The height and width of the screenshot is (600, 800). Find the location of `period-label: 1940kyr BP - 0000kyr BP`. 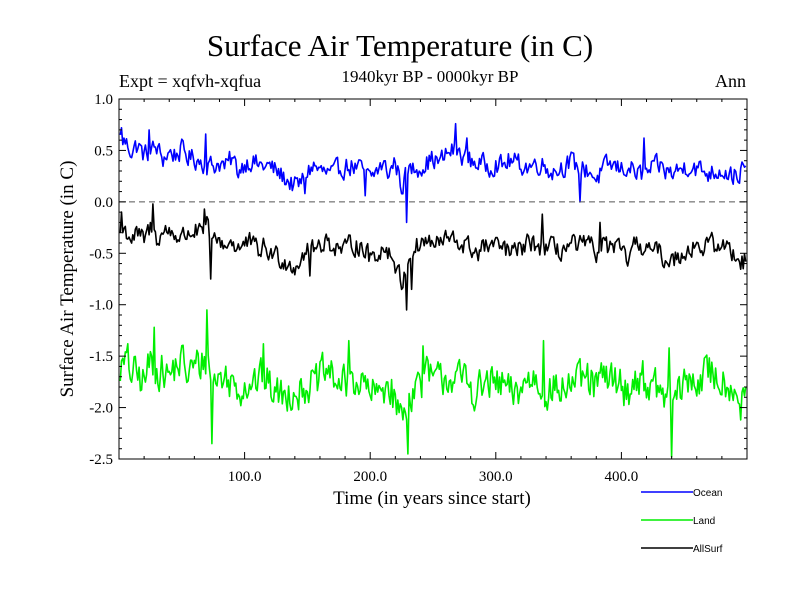

period-label: 1940kyr BP - 0000kyr BP is located at coordinates (430, 76).